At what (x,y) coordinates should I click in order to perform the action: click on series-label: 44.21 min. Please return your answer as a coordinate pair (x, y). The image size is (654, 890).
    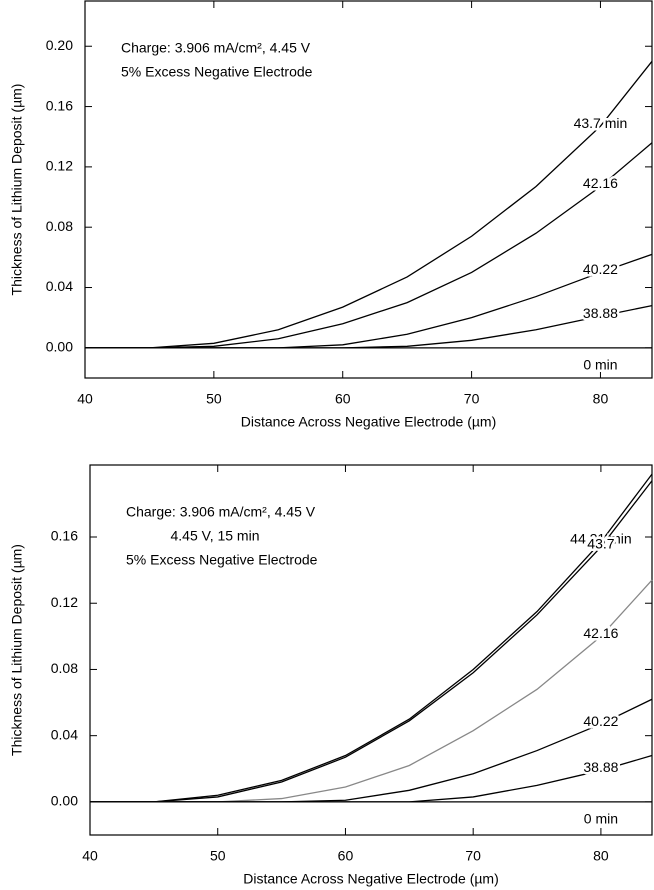
    Looking at the image, I should click on (600, 539).